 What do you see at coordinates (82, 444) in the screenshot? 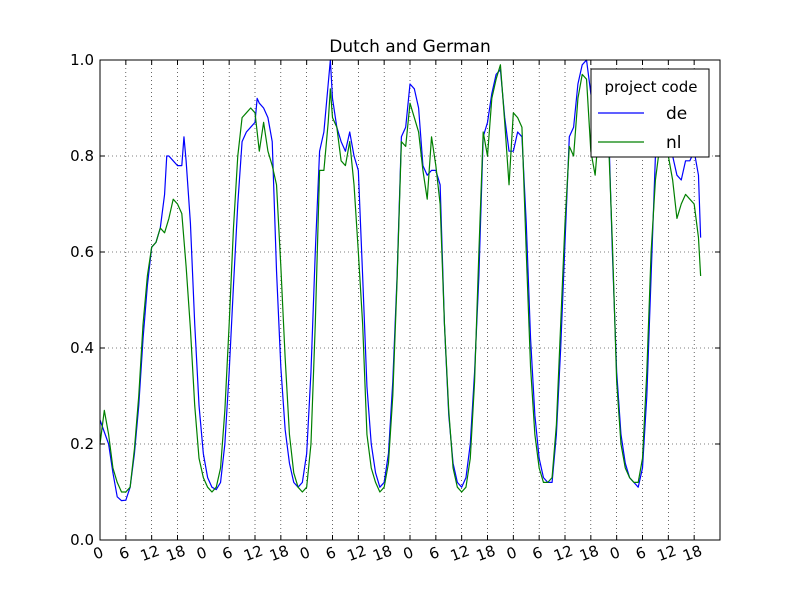
I see `y-tick-label: 0.2` at bounding box center [82, 444].